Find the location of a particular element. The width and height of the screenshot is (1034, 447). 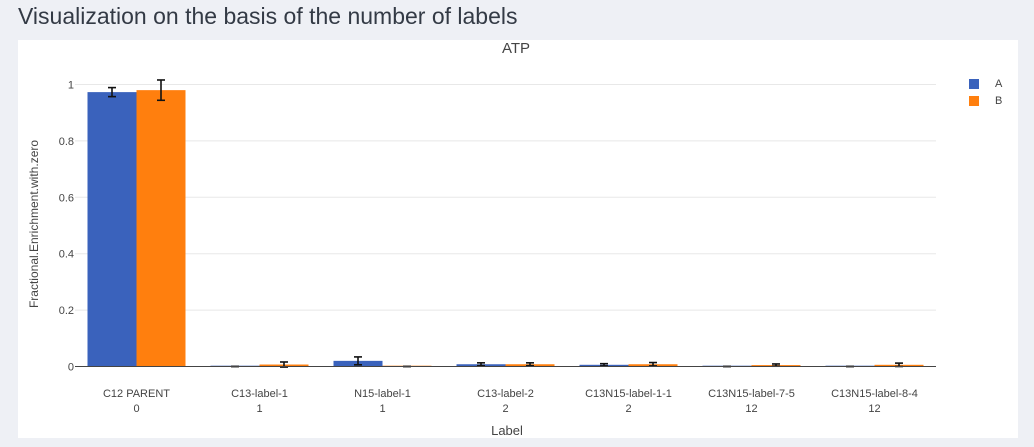

x-tick-label: C13N15-label-8-4 is located at coordinates (874, 394).